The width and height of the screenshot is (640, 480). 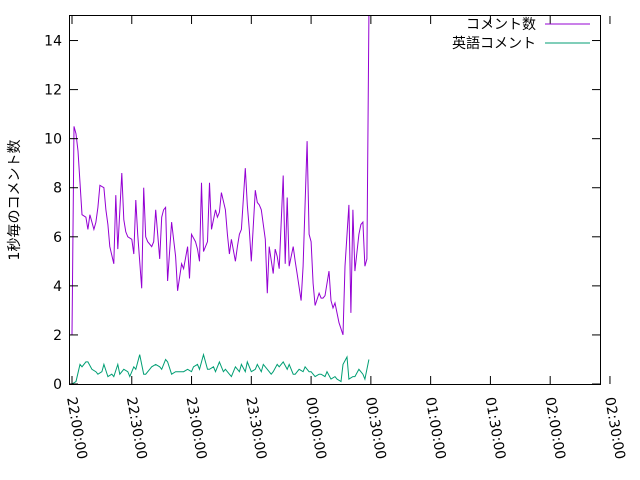 What do you see at coordinates (375, 428) in the screenshot?
I see `x-tick-label: 00:30:00` at bounding box center [375, 428].